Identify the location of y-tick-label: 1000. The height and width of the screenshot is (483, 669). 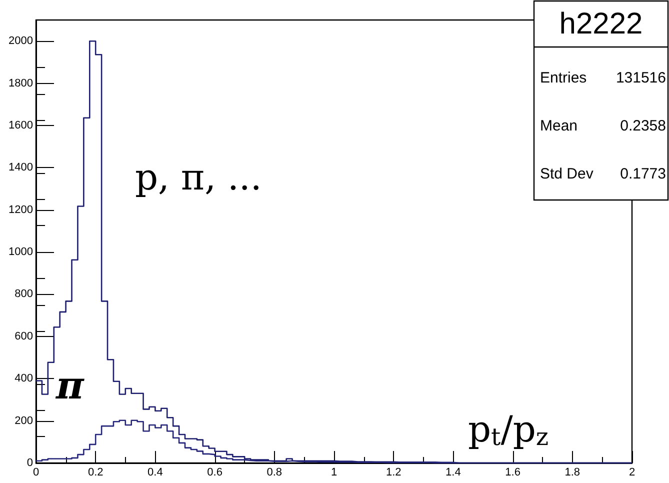
(20, 252).